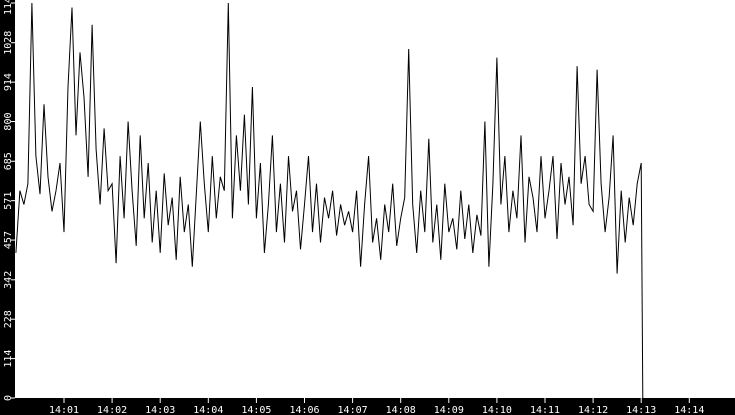 Image resolution: width=735 pixels, height=415 pixels. What do you see at coordinates (401, 410) in the screenshot?
I see `x-tick-label: 14:08` at bounding box center [401, 410].